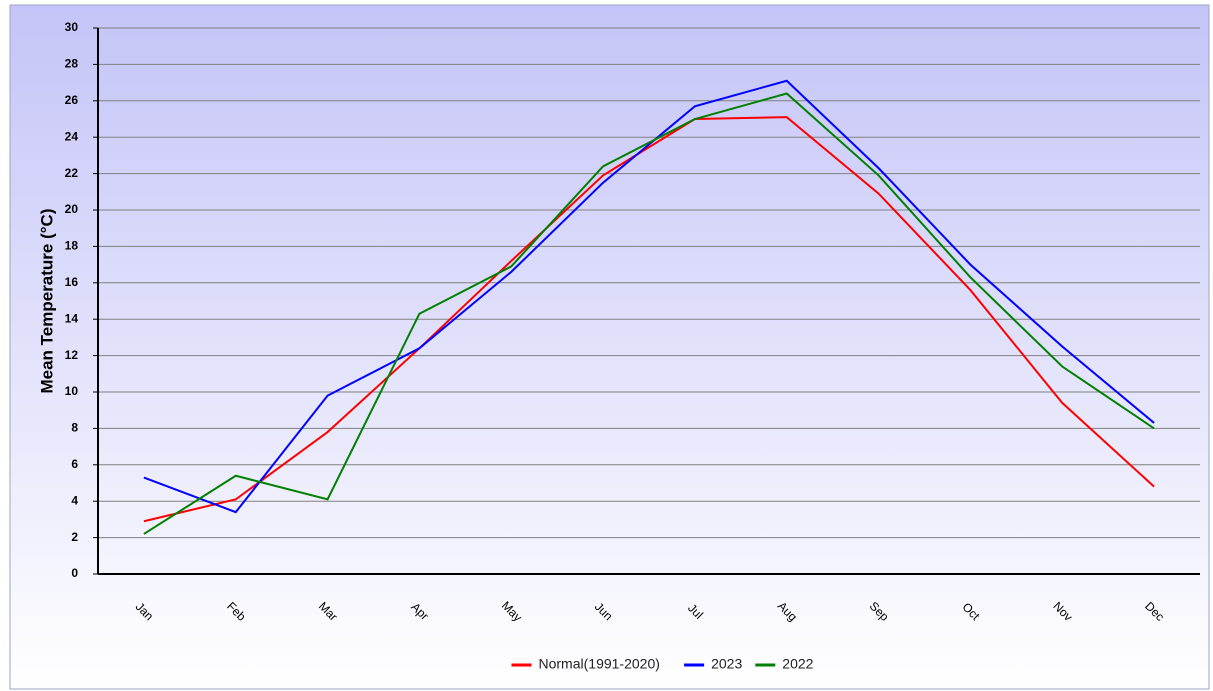 This screenshot has height=691, width=1213. What do you see at coordinates (74, 500) in the screenshot?
I see `y-tick-label: 4` at bounding box center [74, 500].